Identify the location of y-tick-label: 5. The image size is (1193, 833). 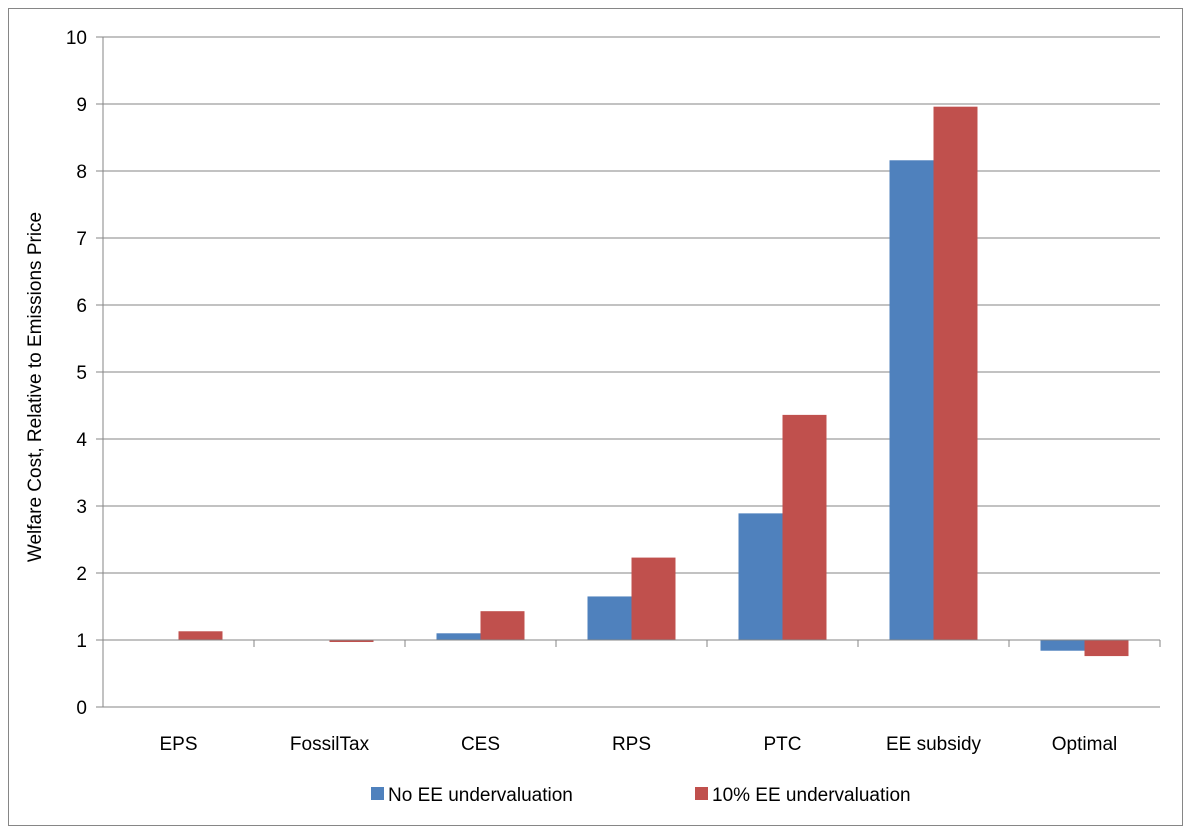
(81, 373).